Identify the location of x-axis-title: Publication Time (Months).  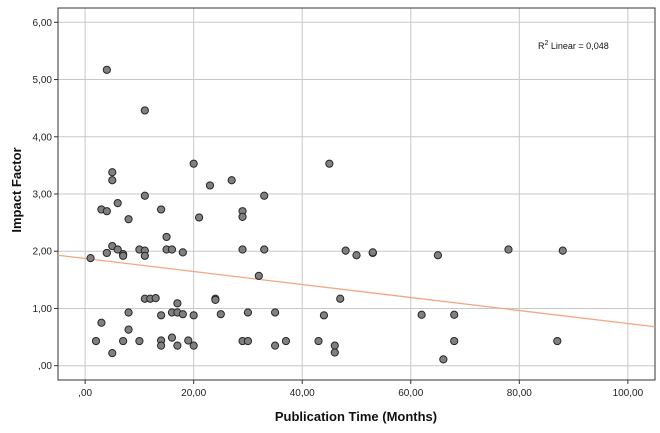
(356, 416).